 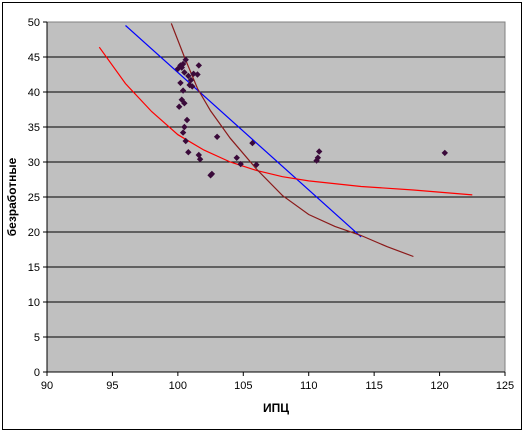 I want to click on y-tick-label: 50, so click(x=34, y=23).